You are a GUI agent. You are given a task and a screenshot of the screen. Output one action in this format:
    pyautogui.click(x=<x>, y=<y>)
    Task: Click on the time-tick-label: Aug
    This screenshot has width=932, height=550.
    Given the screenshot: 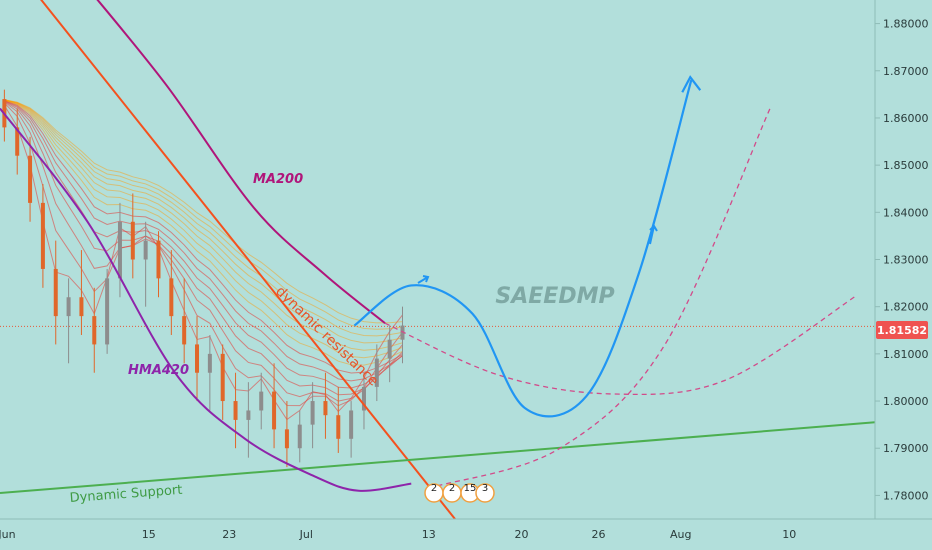 What is the action you would take?
    pyautogui.click(x=680, y=534)
    